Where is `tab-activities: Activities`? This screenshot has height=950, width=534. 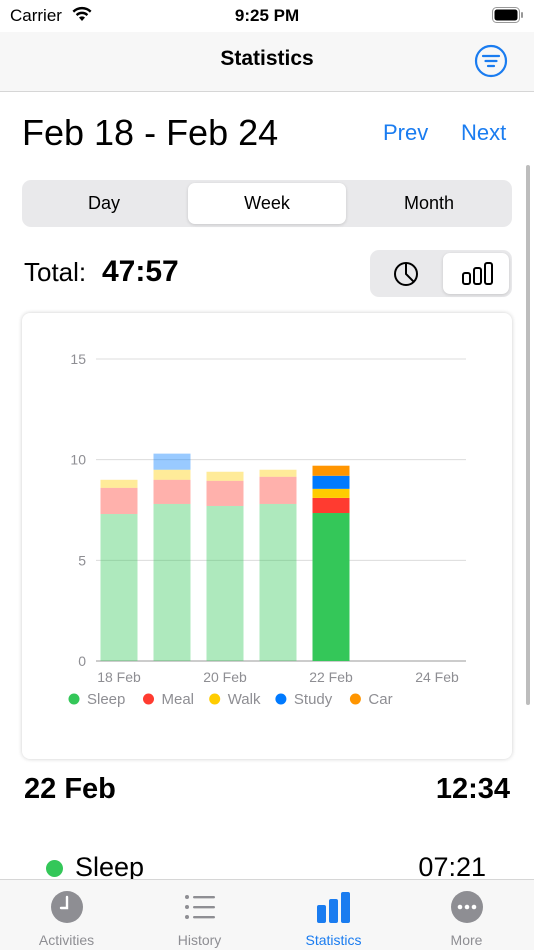 tab-activities: Activities is located at coordinates (66, 915).